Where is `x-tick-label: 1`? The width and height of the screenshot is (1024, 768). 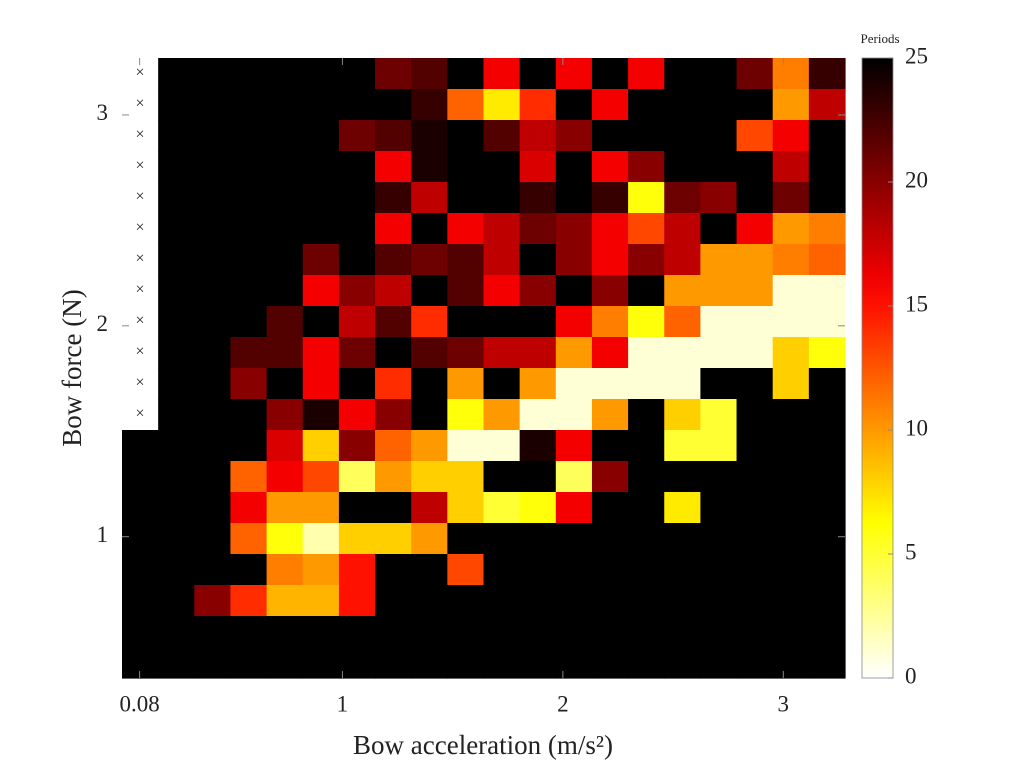
x-tick-label: 1 is located at coordinates (343, 703).